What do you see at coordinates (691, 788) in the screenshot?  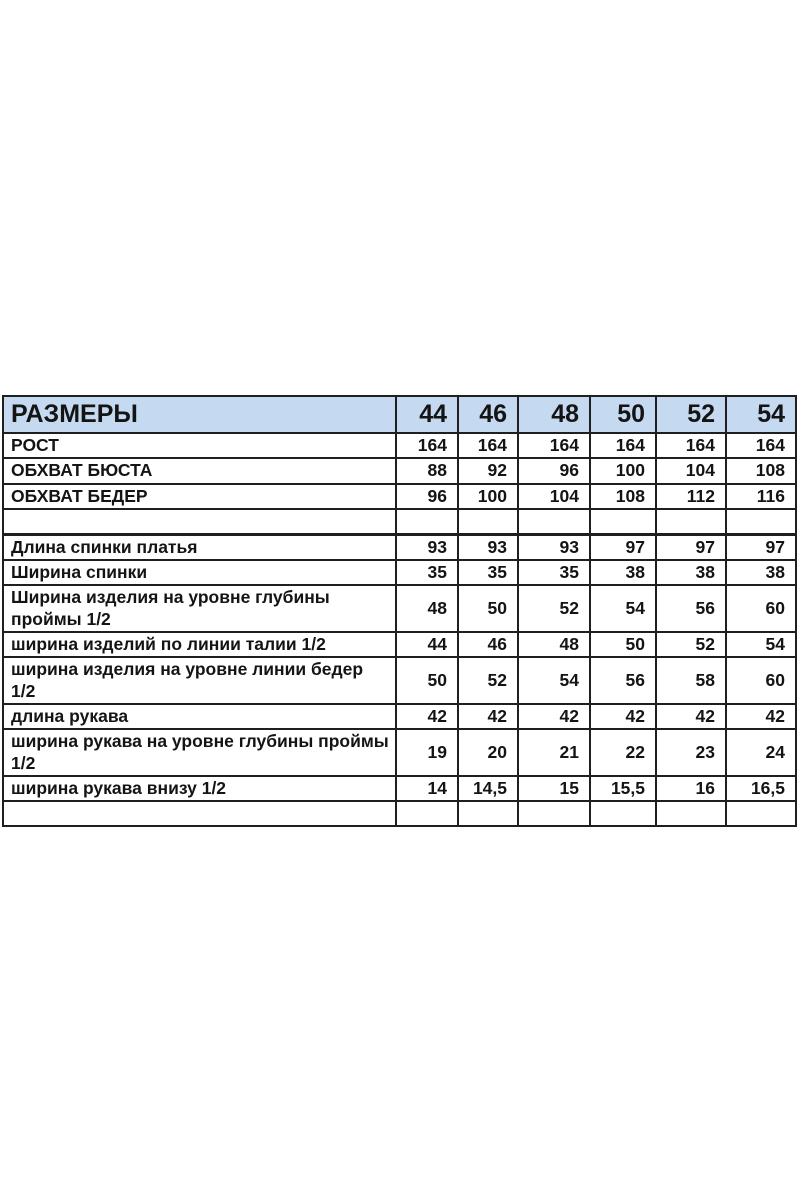 I see `value-cell: 16` at bounding box center [691, 788].